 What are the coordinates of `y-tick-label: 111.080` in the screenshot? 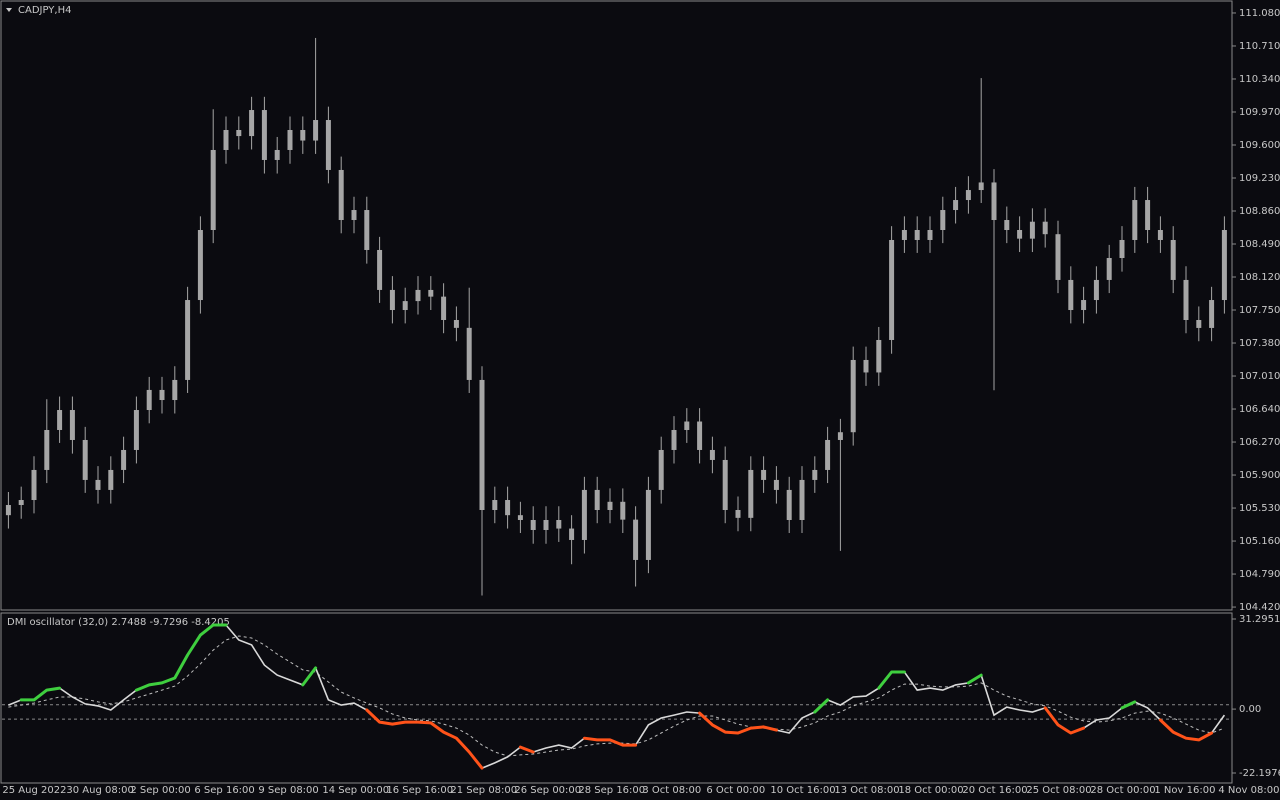 It's located at (1259, 13).